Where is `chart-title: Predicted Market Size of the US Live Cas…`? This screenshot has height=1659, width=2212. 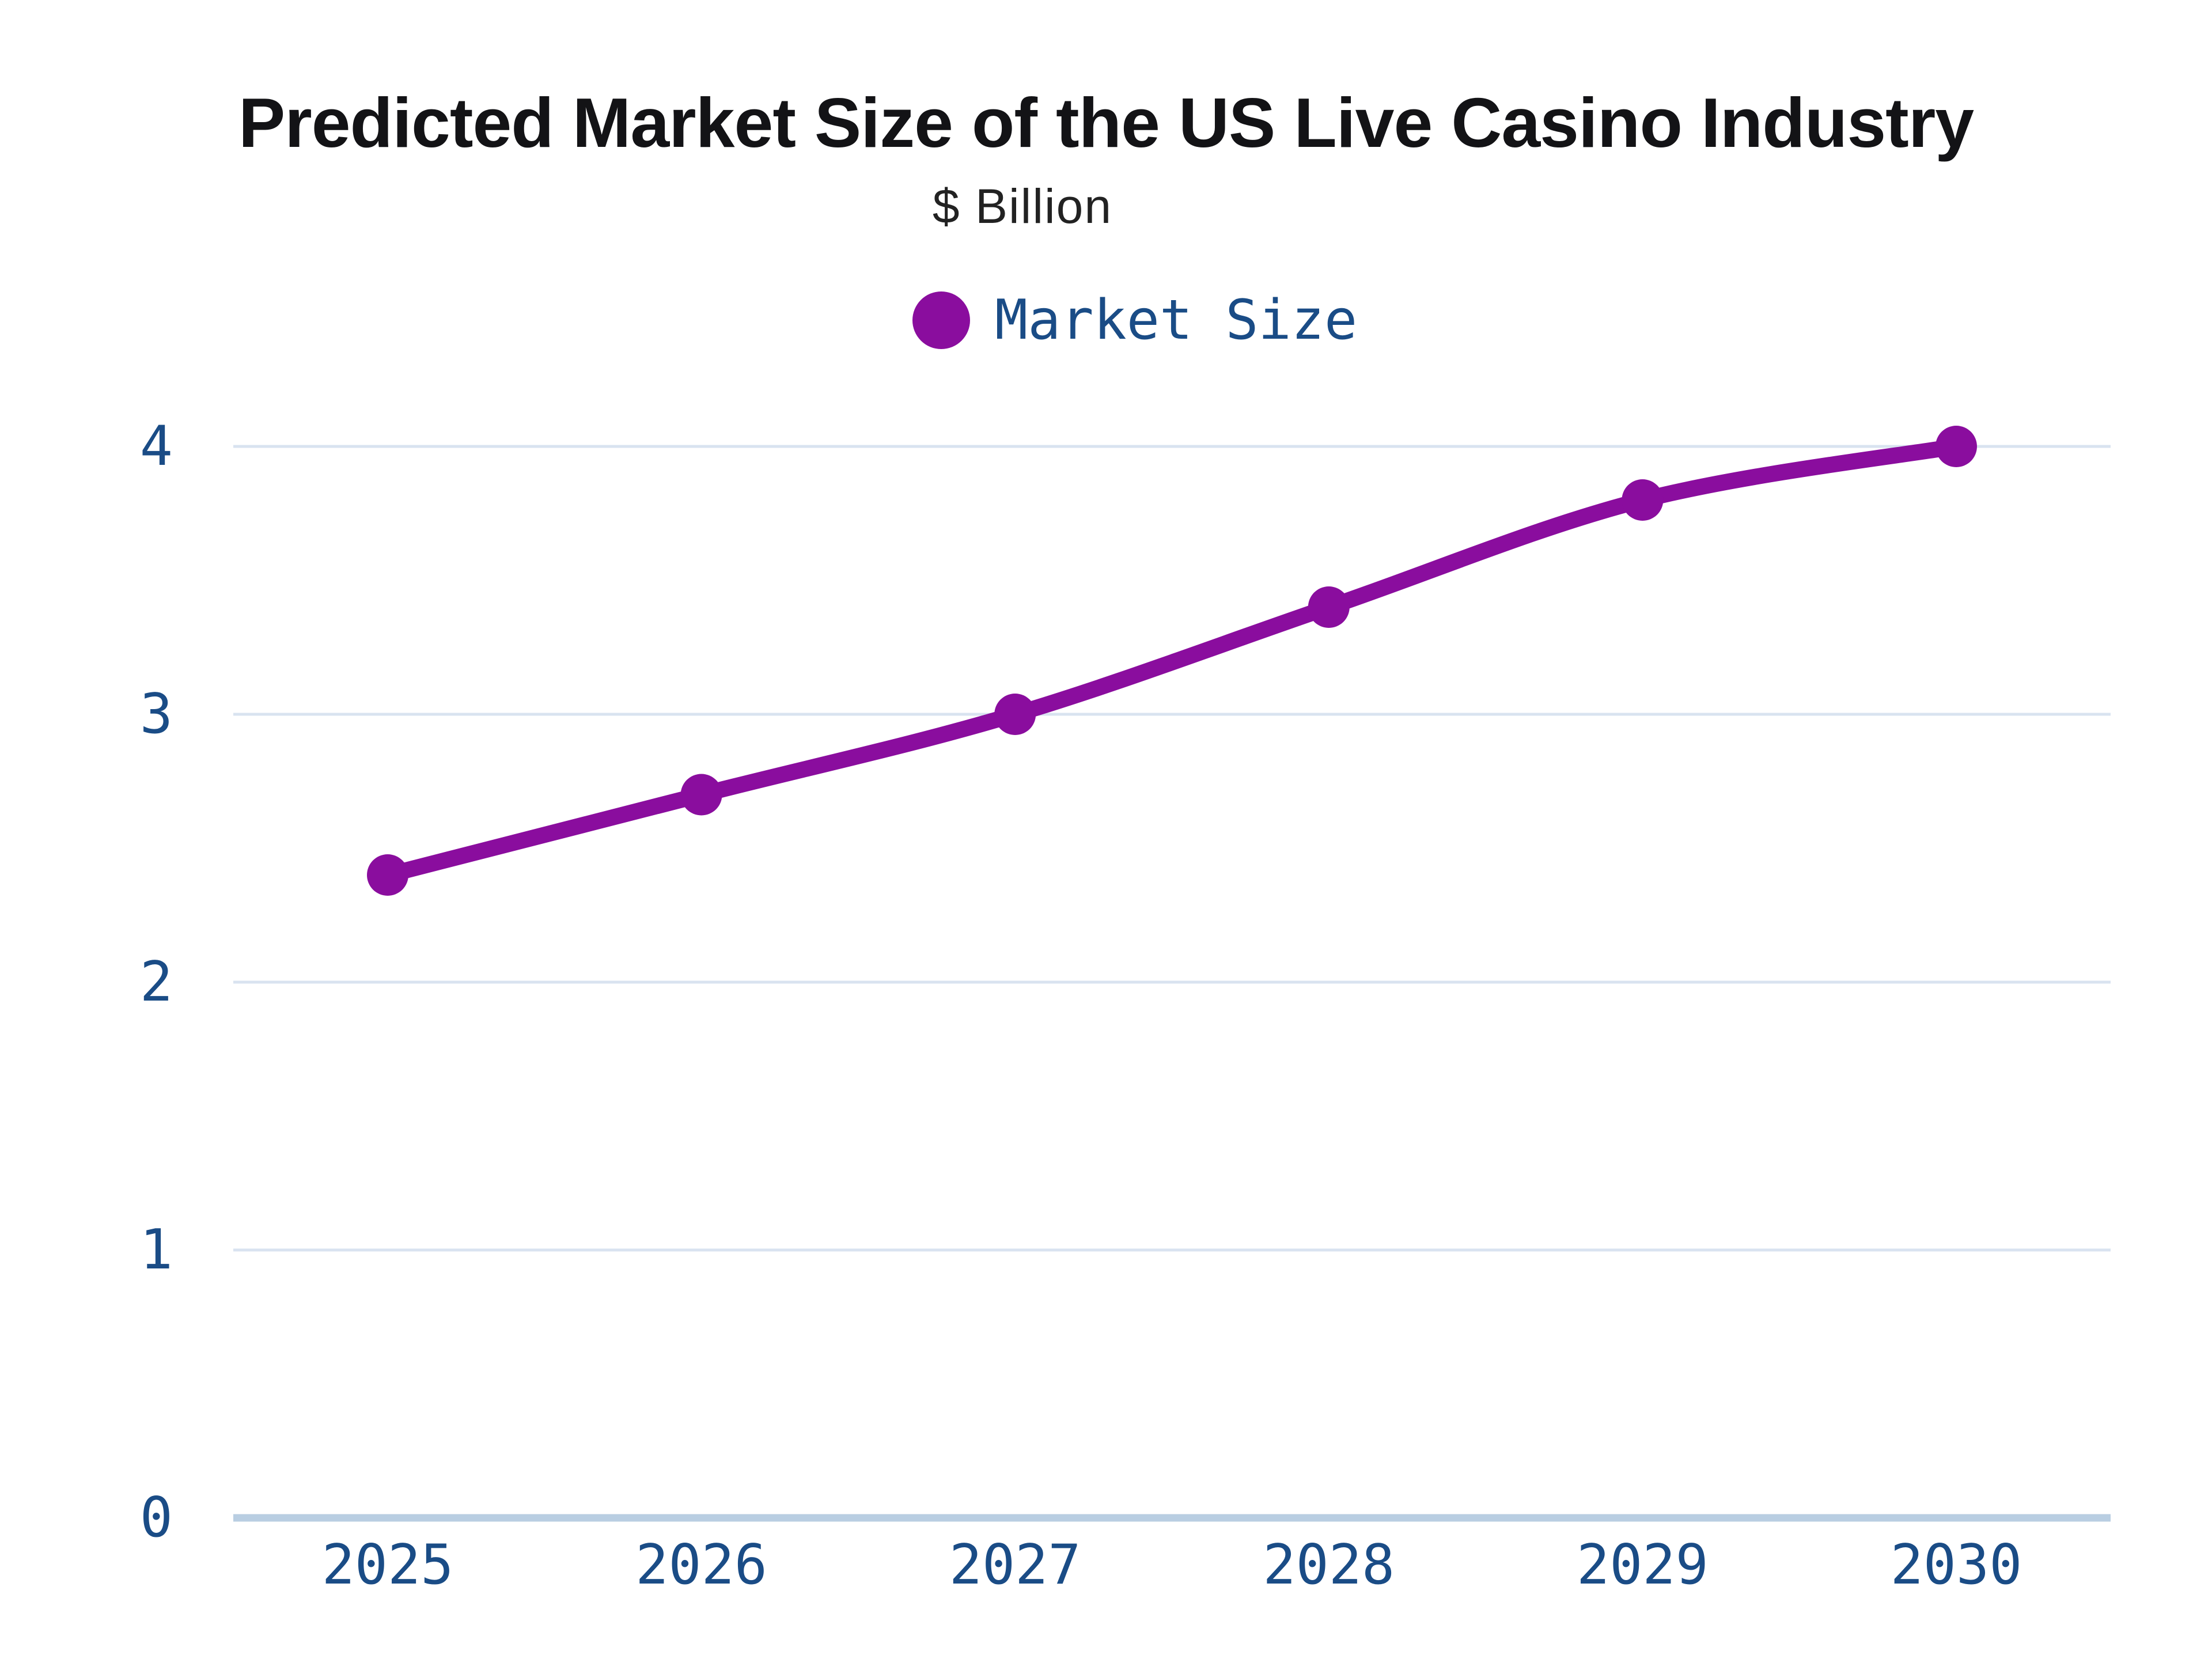
chart-title: Predicted Market Size of the US Live Cas… is located at coordinates (1106, 123).